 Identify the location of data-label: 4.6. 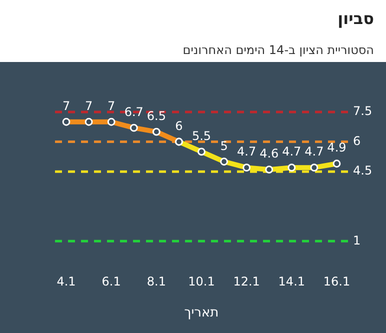
(269, 153).